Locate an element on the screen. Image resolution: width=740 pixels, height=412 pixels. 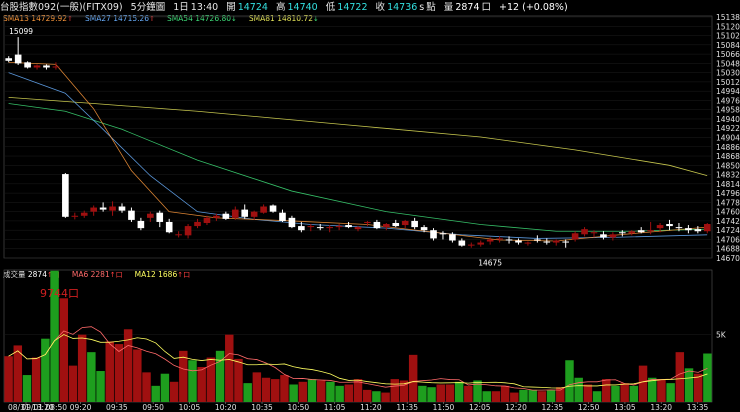
s-label: s is located at coordinates (422, 7).